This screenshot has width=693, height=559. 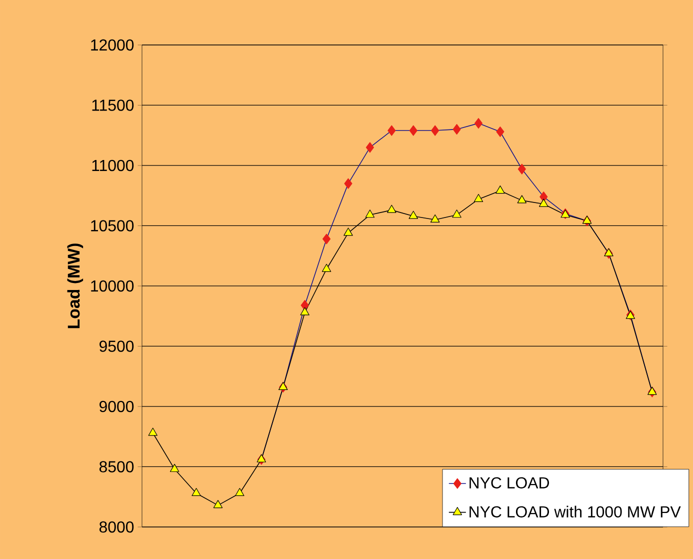 What do you see at coordinates (112, 226) in the screenshot?
I see `y-tick-label: 10500` at bounding box center [112, 226].